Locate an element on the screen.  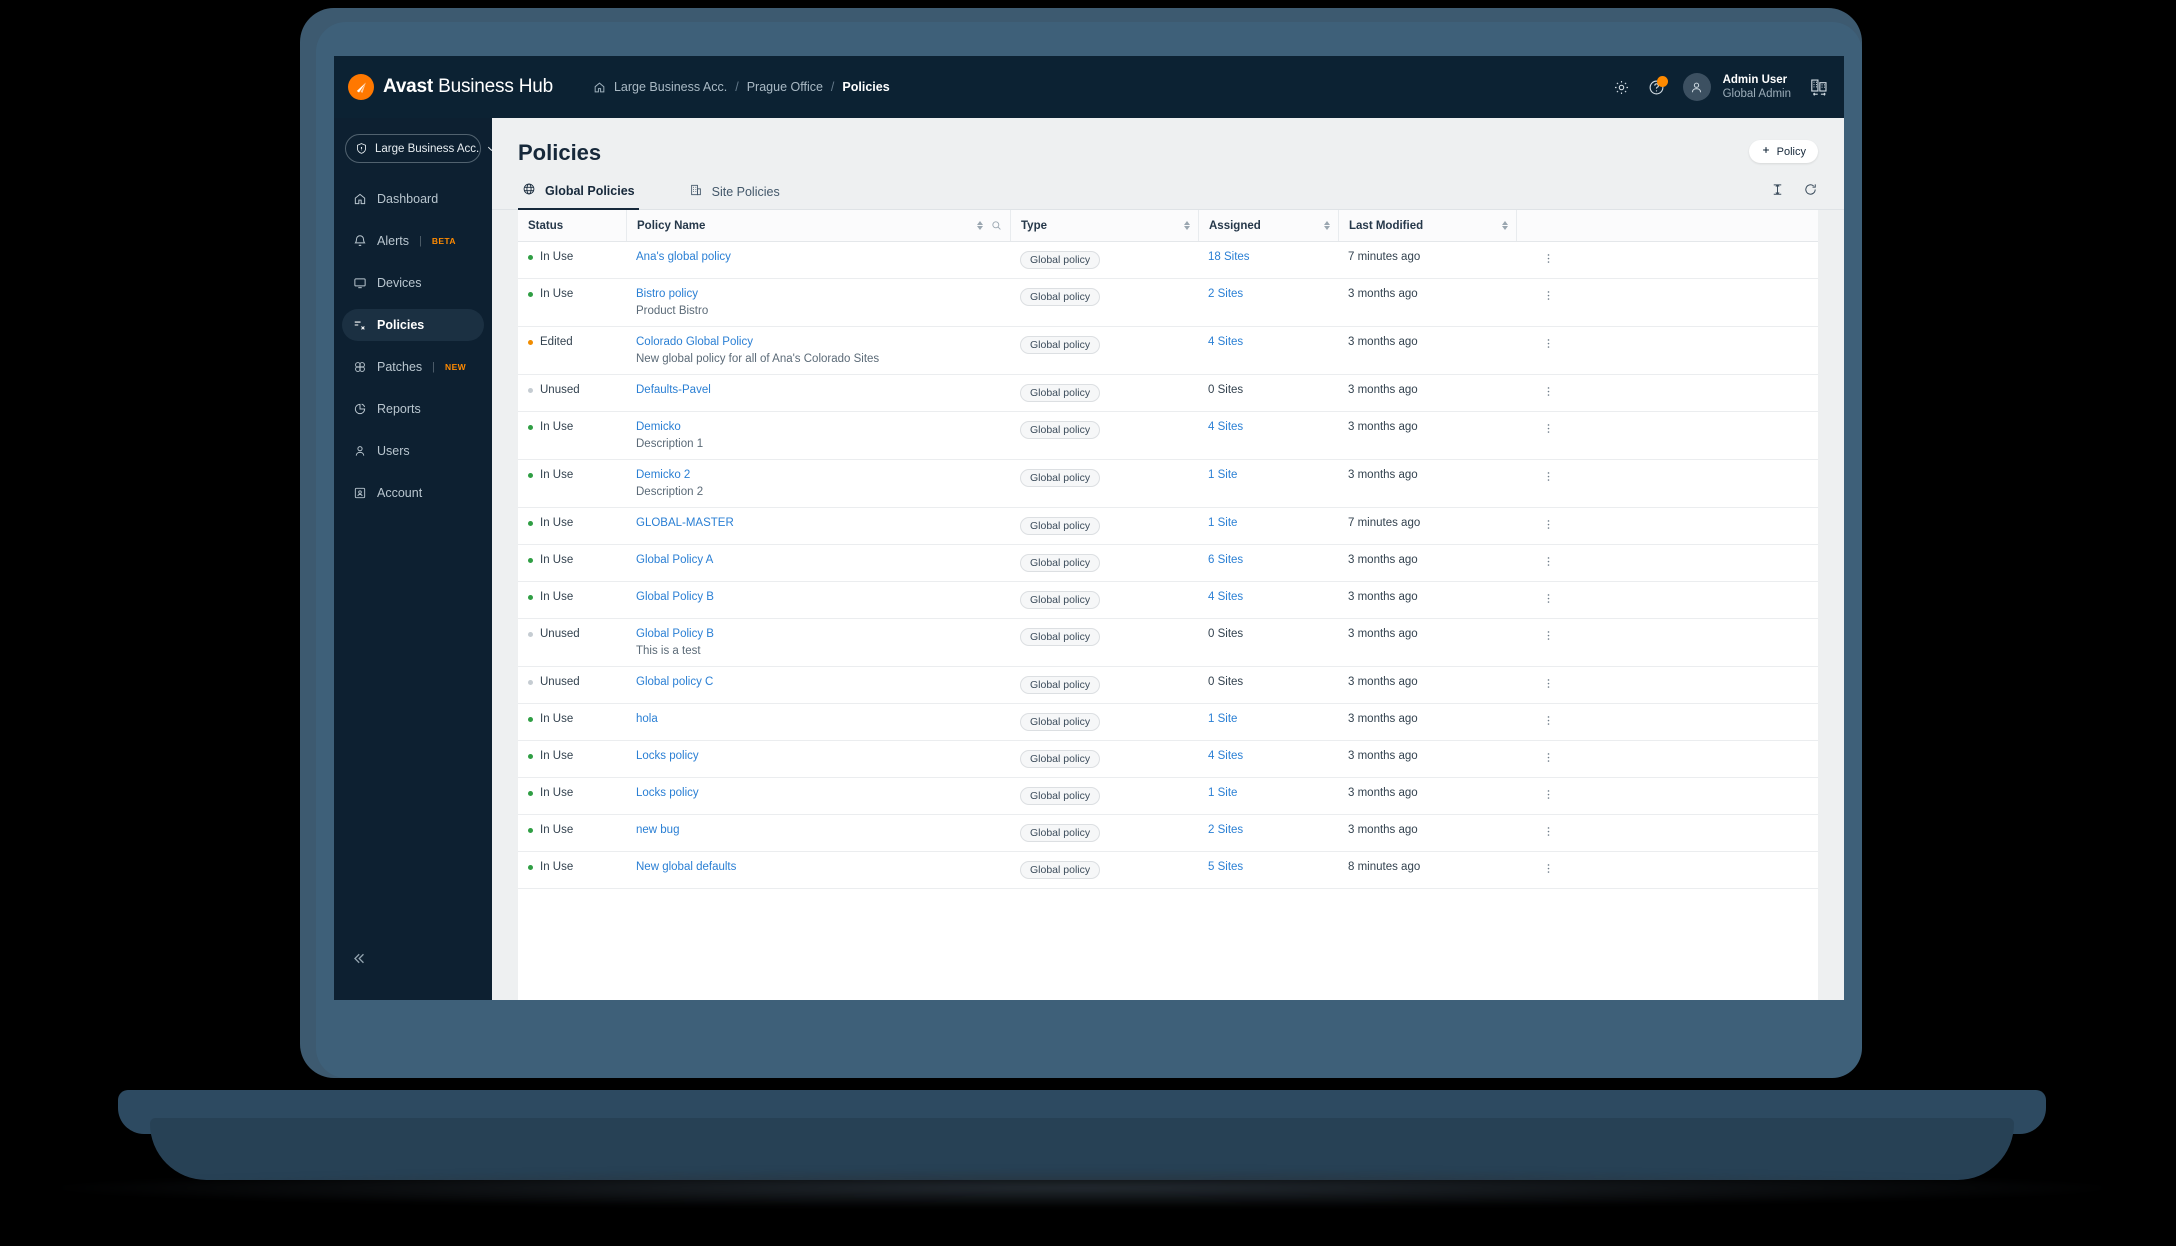
sidebar-item-alerts: Alerts | BETA is located at coordinates (413, 241).